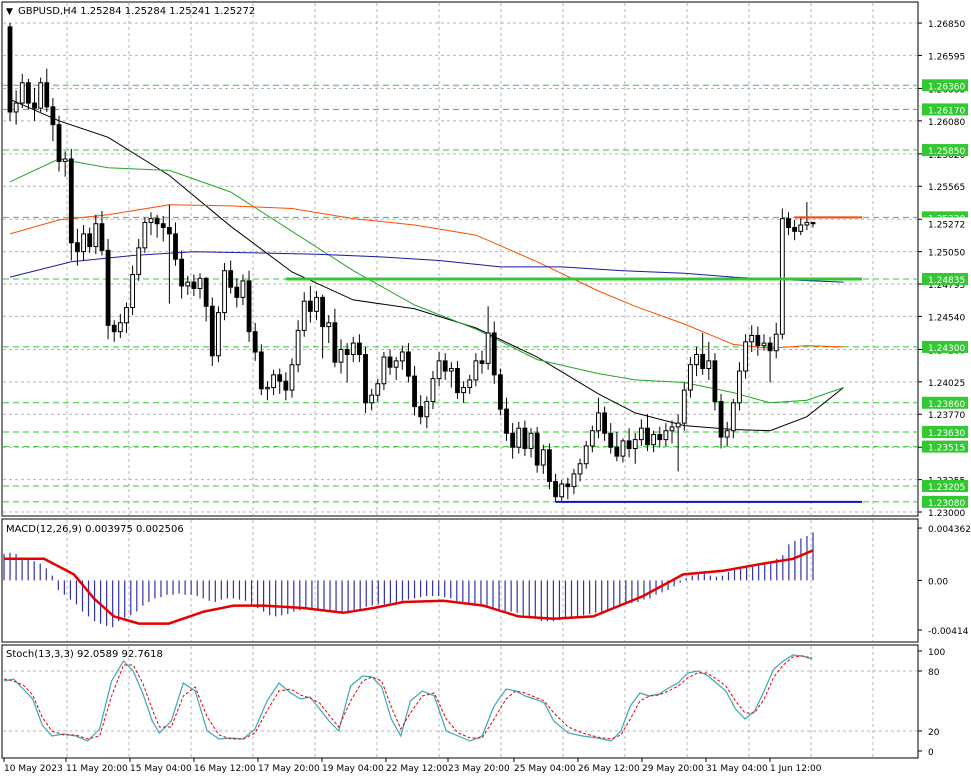 This screenshot has height=782, width=971. What do you see at coordinates (479, 769) in the screenshot?
I see `time-label: 23 May 20:00` at bounding box center [479, 769].